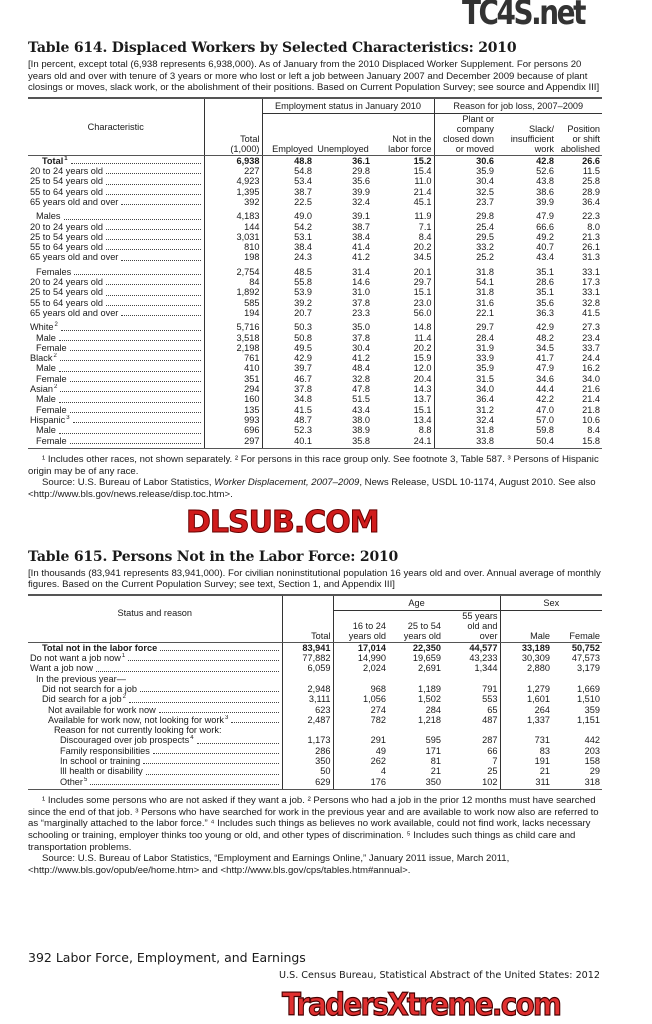 The height and width of the screenshot is (1024, 652). Describe the element at coordinates (595, 771) in the screenshot. I see `cell-value: 29` at that location.